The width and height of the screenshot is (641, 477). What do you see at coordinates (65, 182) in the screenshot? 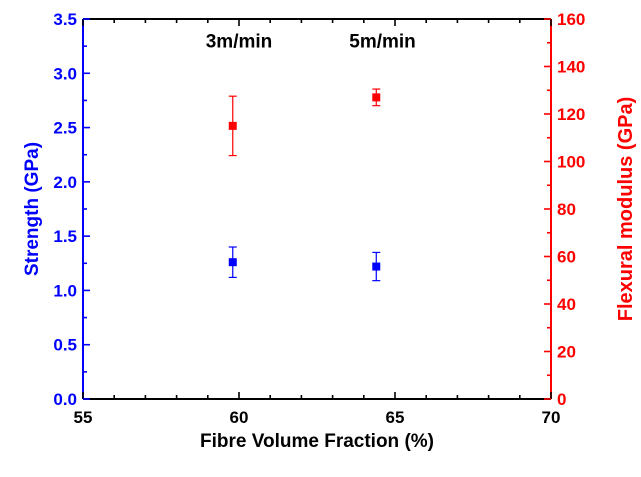
I see `y-left-tick-label: 2.0` at bounding box center [65, 182].